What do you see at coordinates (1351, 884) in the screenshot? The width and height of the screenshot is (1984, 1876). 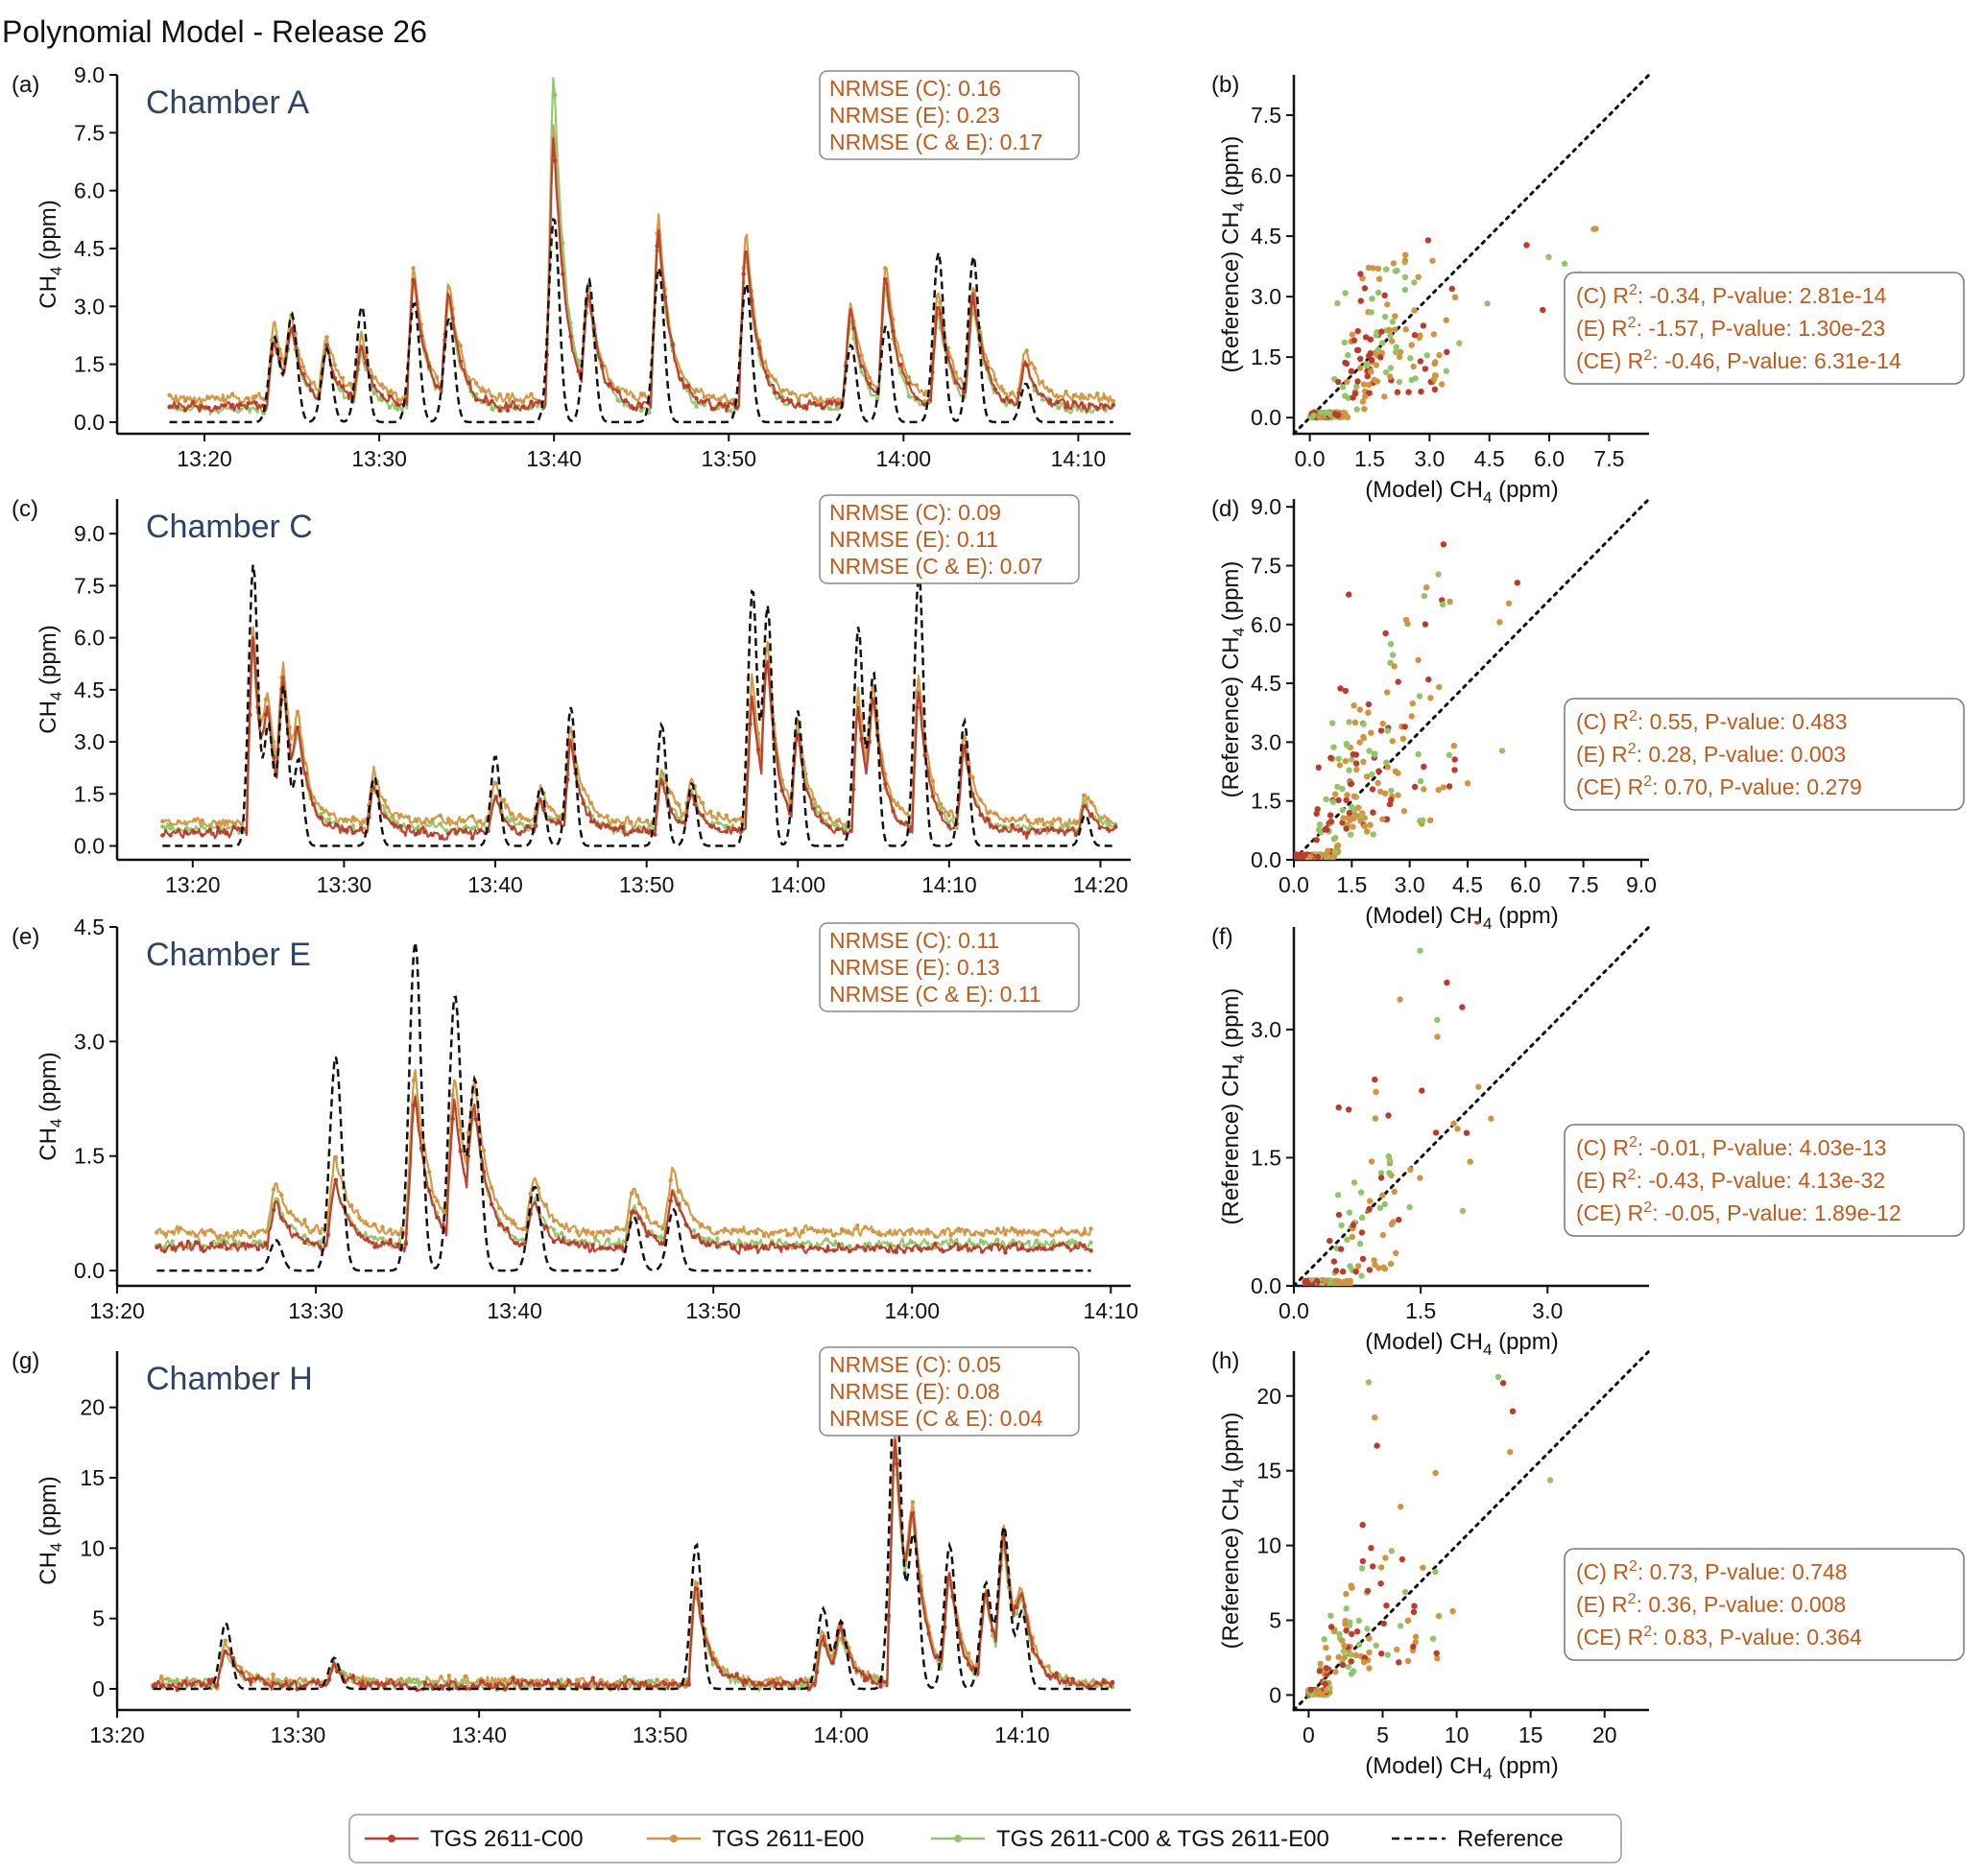 I see `x-tick-label: 1.5` at bounding box center [1351, 884].